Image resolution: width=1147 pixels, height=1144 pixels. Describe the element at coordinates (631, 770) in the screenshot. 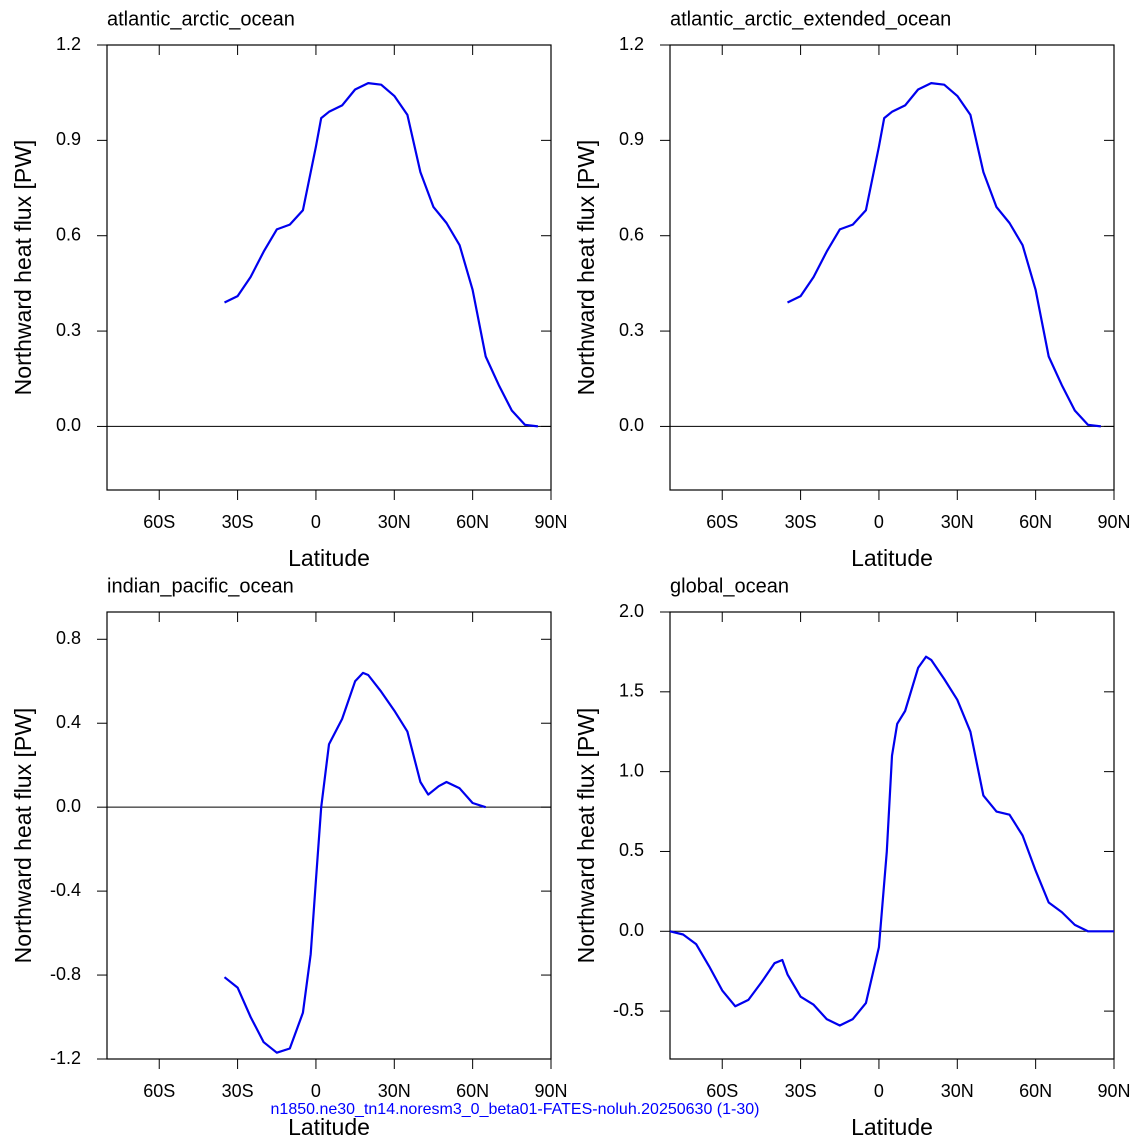

I see `y-tick-label: 1.0` at that location.